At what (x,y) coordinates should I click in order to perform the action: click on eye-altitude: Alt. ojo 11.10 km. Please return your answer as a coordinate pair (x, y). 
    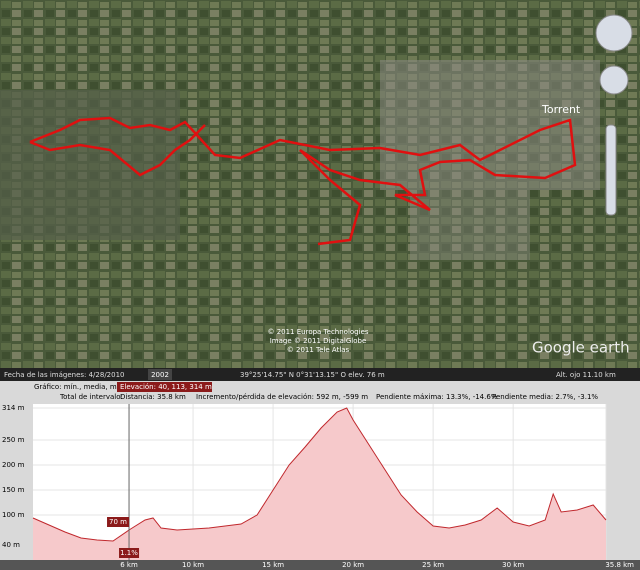
    Looking at the image, I should click on (586, 375).